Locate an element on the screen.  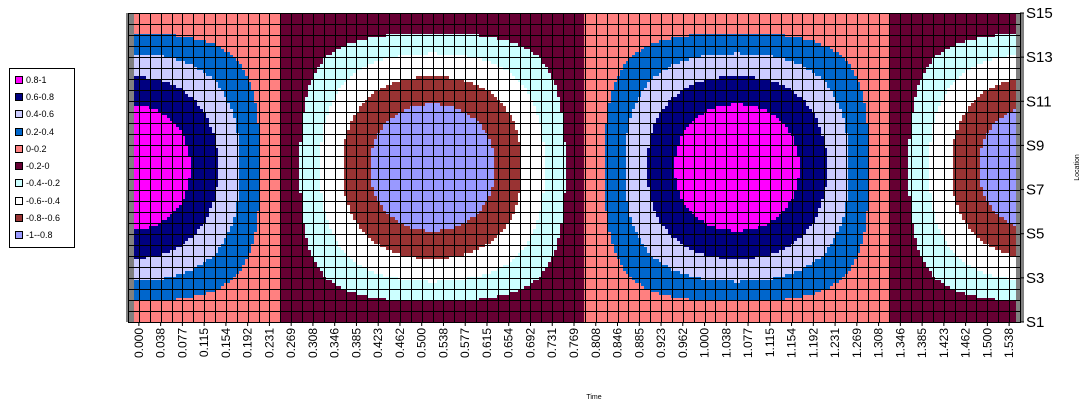
x-tick-label: 1.231 is located at coordinates (835, 343).